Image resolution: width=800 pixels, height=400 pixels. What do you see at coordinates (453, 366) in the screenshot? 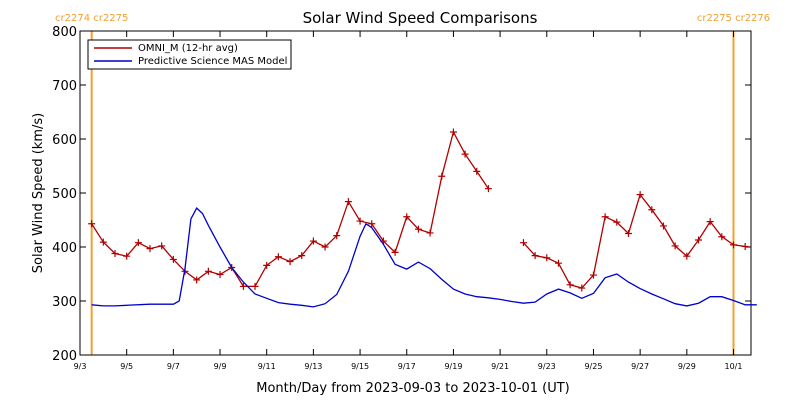
I see `x-tick-label: 9/19` at bounding box center [453, 366].